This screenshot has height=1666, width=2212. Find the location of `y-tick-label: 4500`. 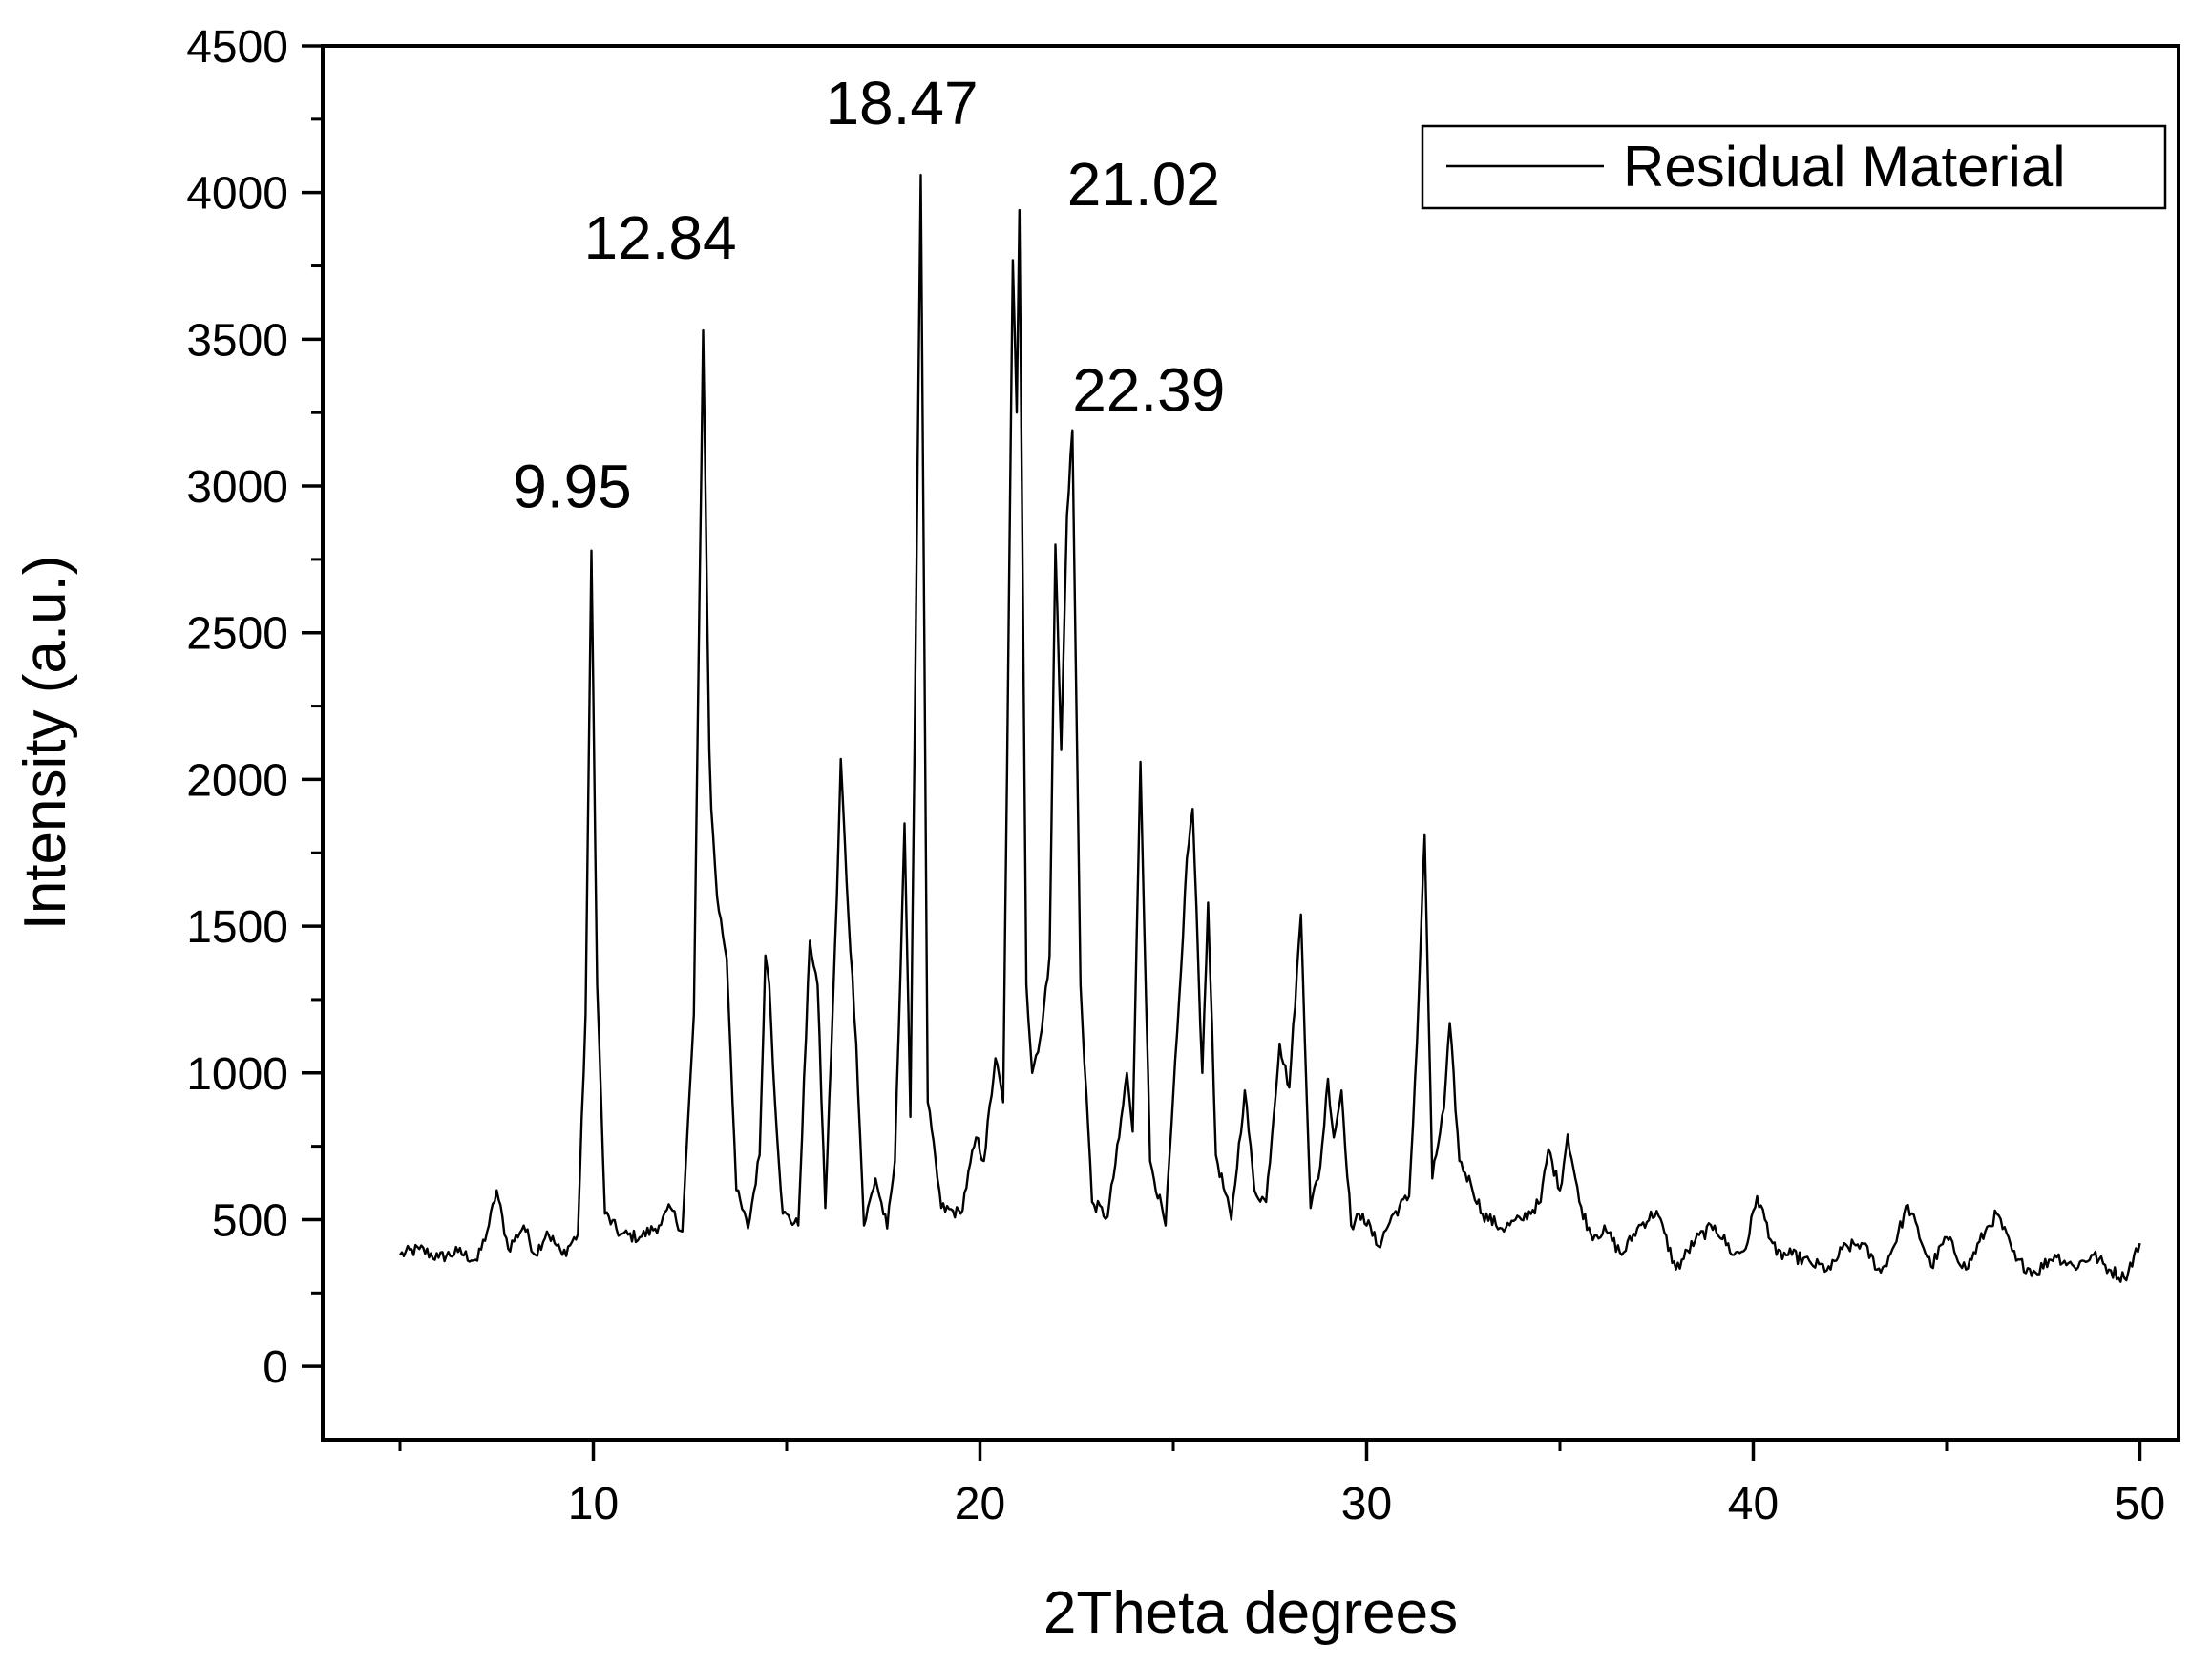

y-tick-label: 4500 is located at coordinates (237, 47).